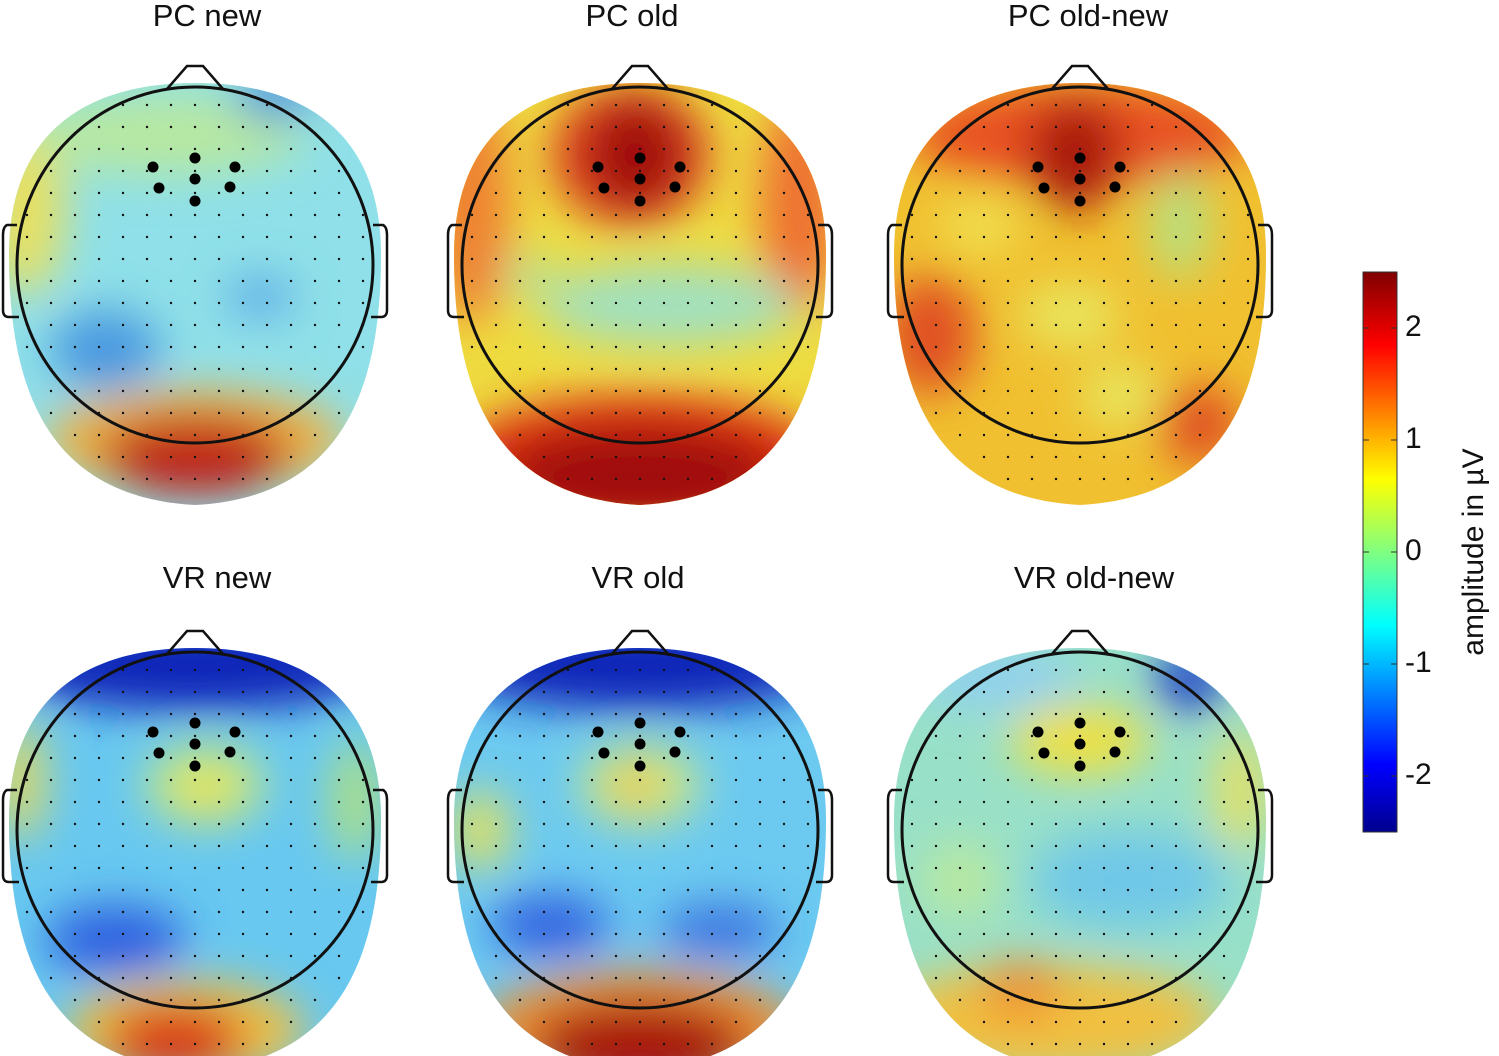 This screenshot has width=1499, height=1056. Describe the element at coordinates (1088, 16) in the screenshot. I see `panel-title: PC old-new` at that location.